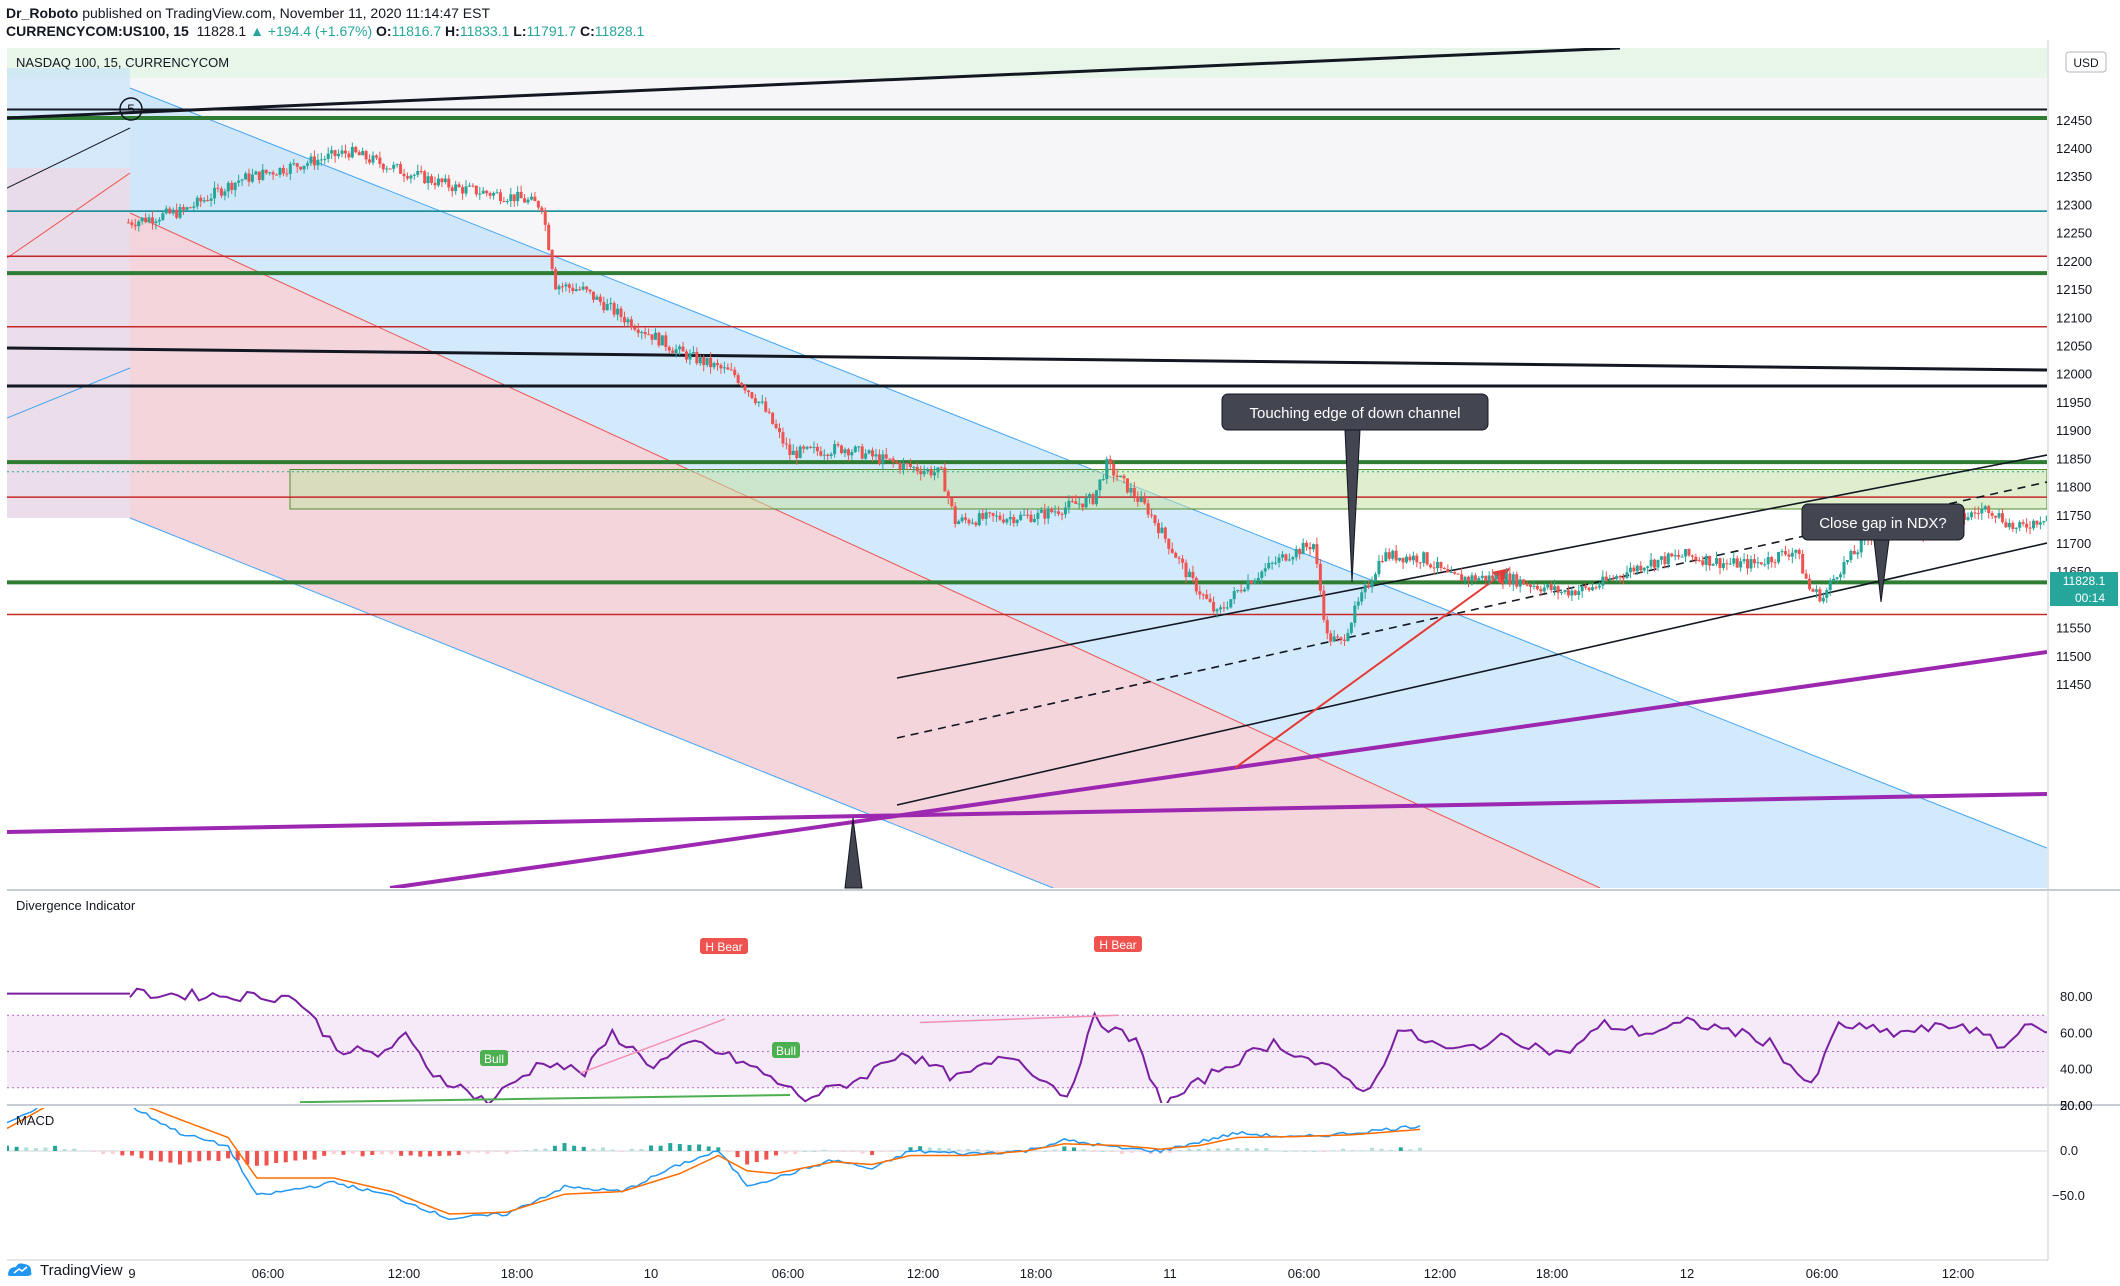 This screenshot has height=1286, width=2120. I want to click on rising-channel-bottom, so click(1471, 674).